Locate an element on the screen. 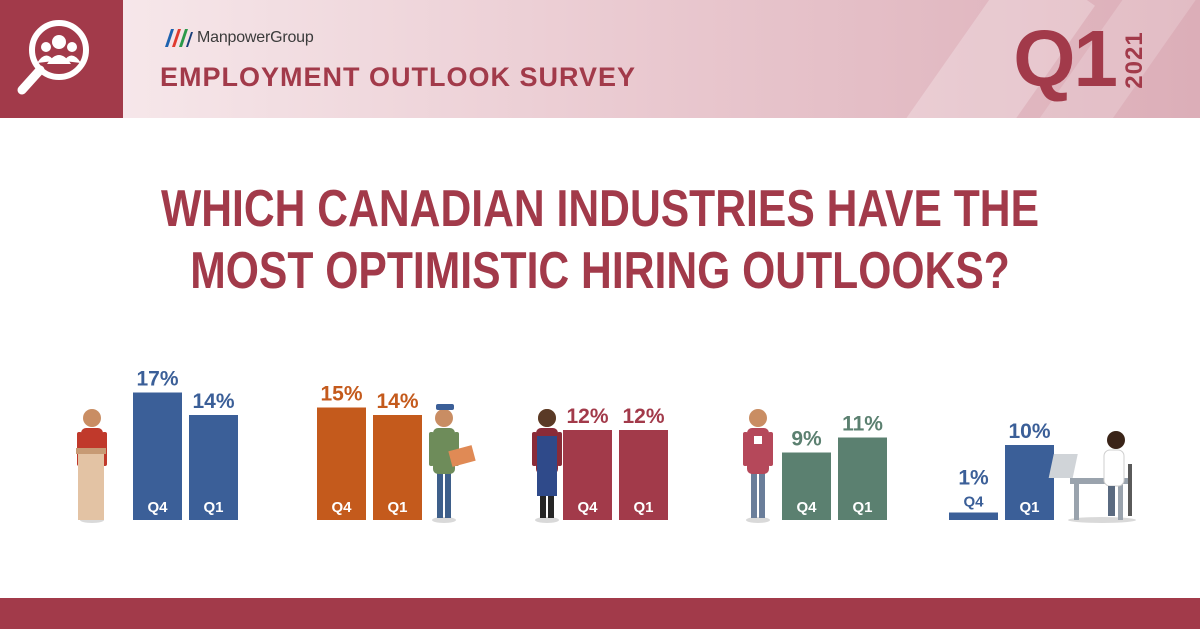  person-at-laptop-icon is located at coordinates (1092, 477).